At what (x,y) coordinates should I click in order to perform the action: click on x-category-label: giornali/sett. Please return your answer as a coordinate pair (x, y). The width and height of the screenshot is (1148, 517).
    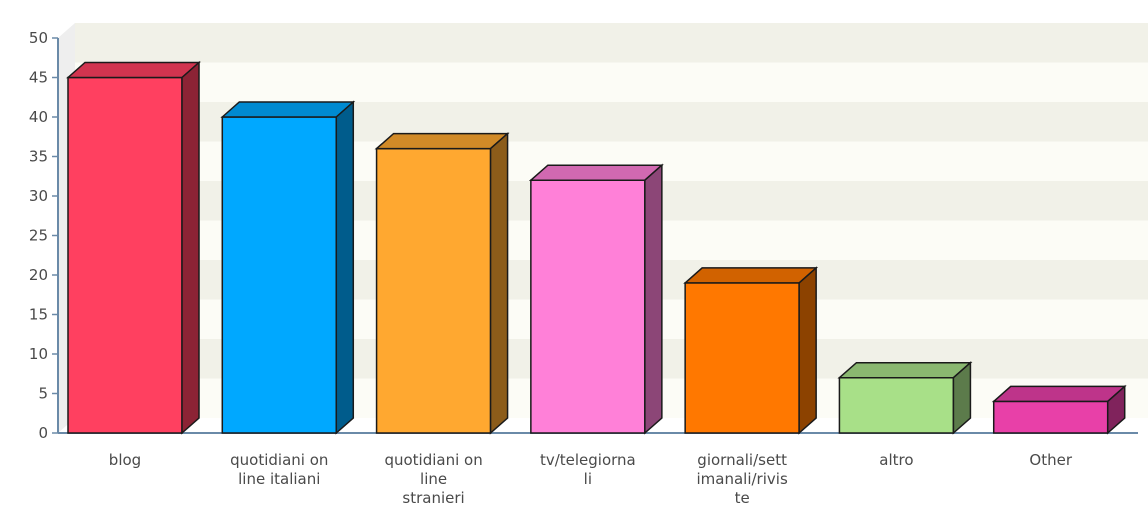
    Looking at the image, I should click on (742, 460).